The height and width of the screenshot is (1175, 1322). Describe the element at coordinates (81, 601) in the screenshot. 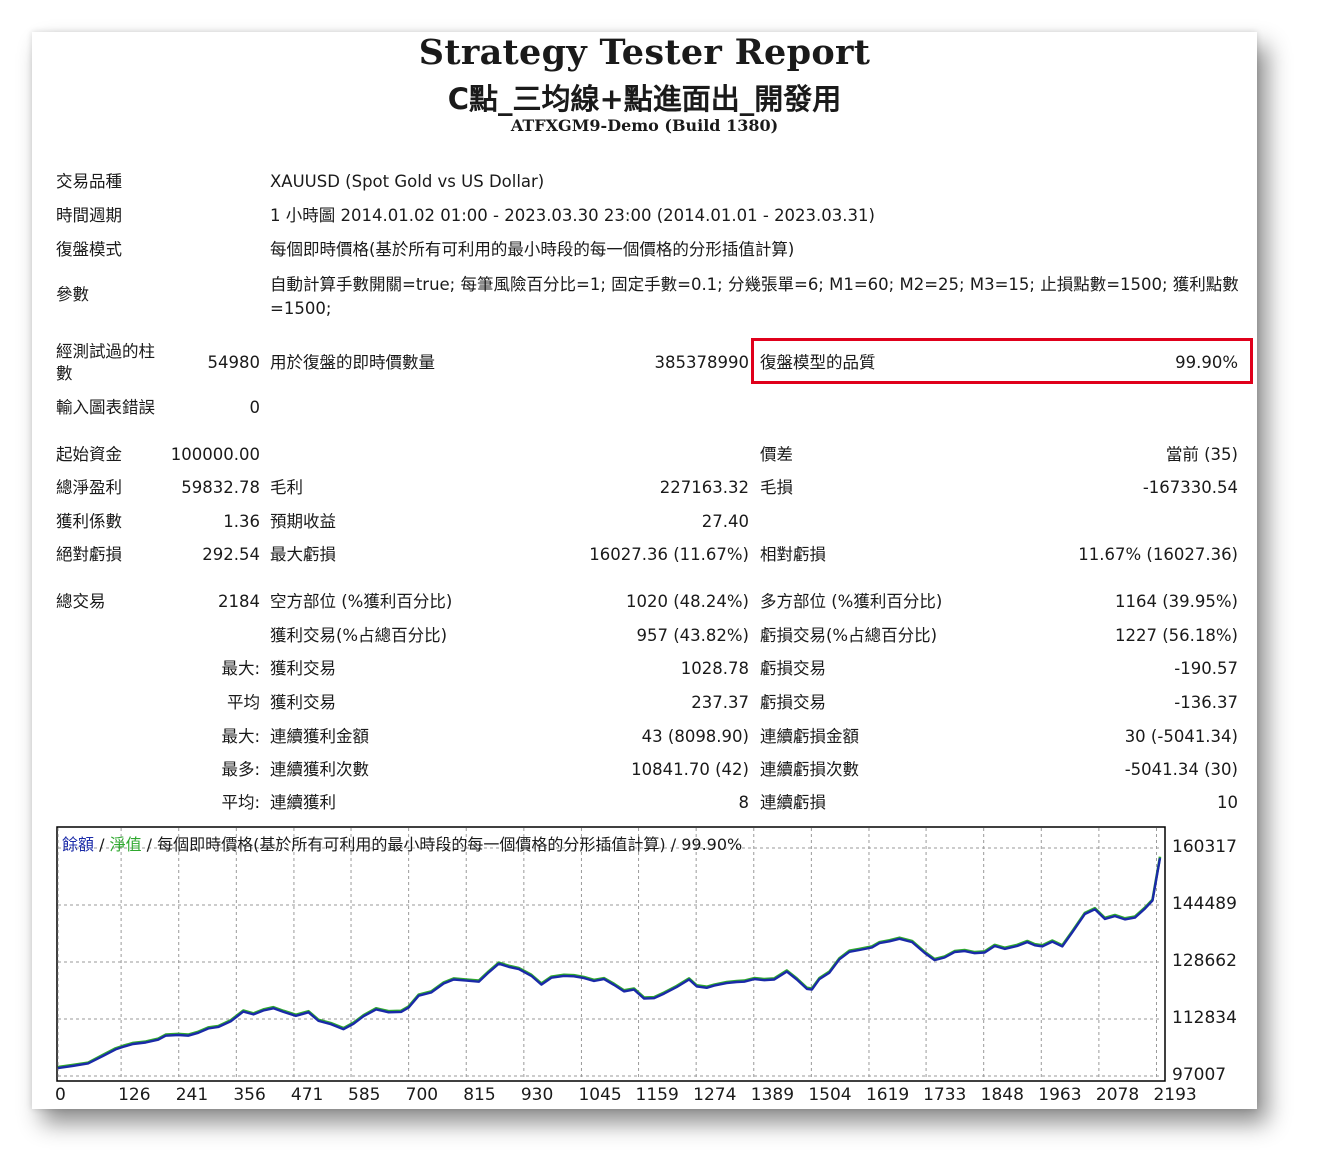

I see `trades-label: 總交易` at that location.